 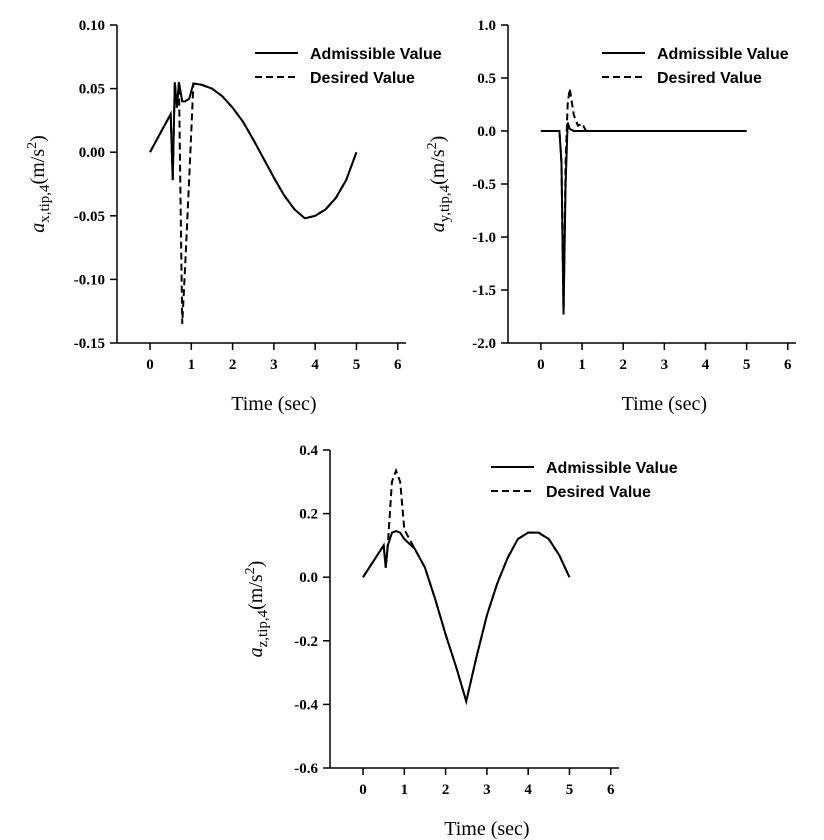 What do you see at coordinates (306, 642) in the screenshot?
I see `y-tick-label: -0.2` at bounding box center [306, 642].